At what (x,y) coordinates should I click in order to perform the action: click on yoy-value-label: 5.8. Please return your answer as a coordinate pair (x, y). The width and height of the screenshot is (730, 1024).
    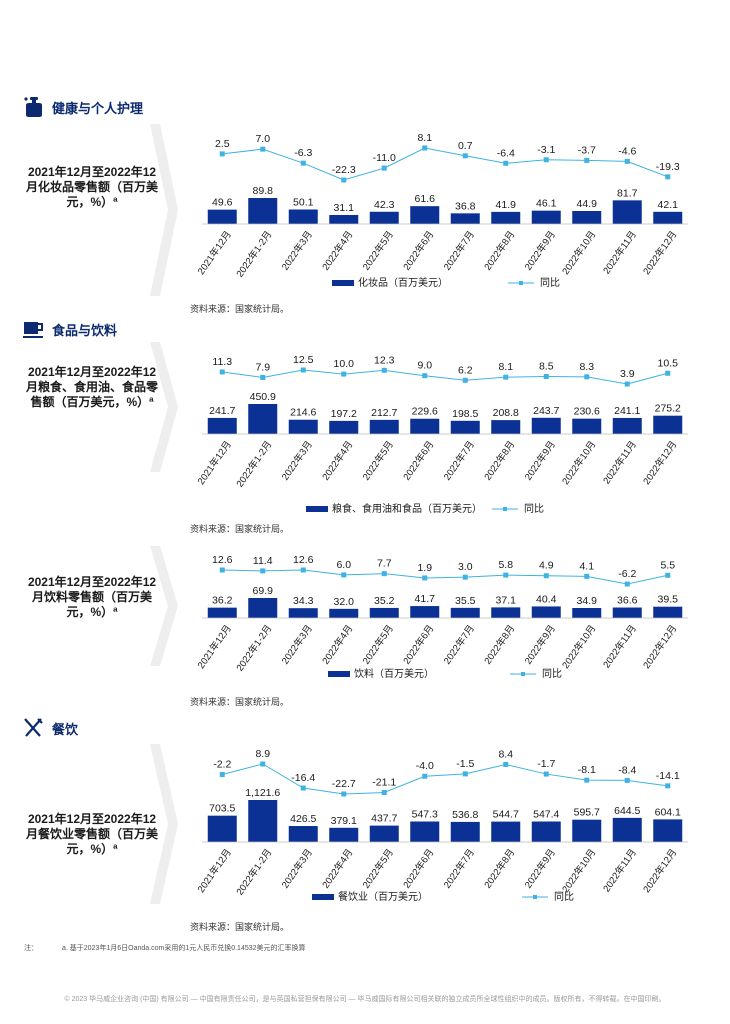
    Looking at the image, I should click on (505, 565).